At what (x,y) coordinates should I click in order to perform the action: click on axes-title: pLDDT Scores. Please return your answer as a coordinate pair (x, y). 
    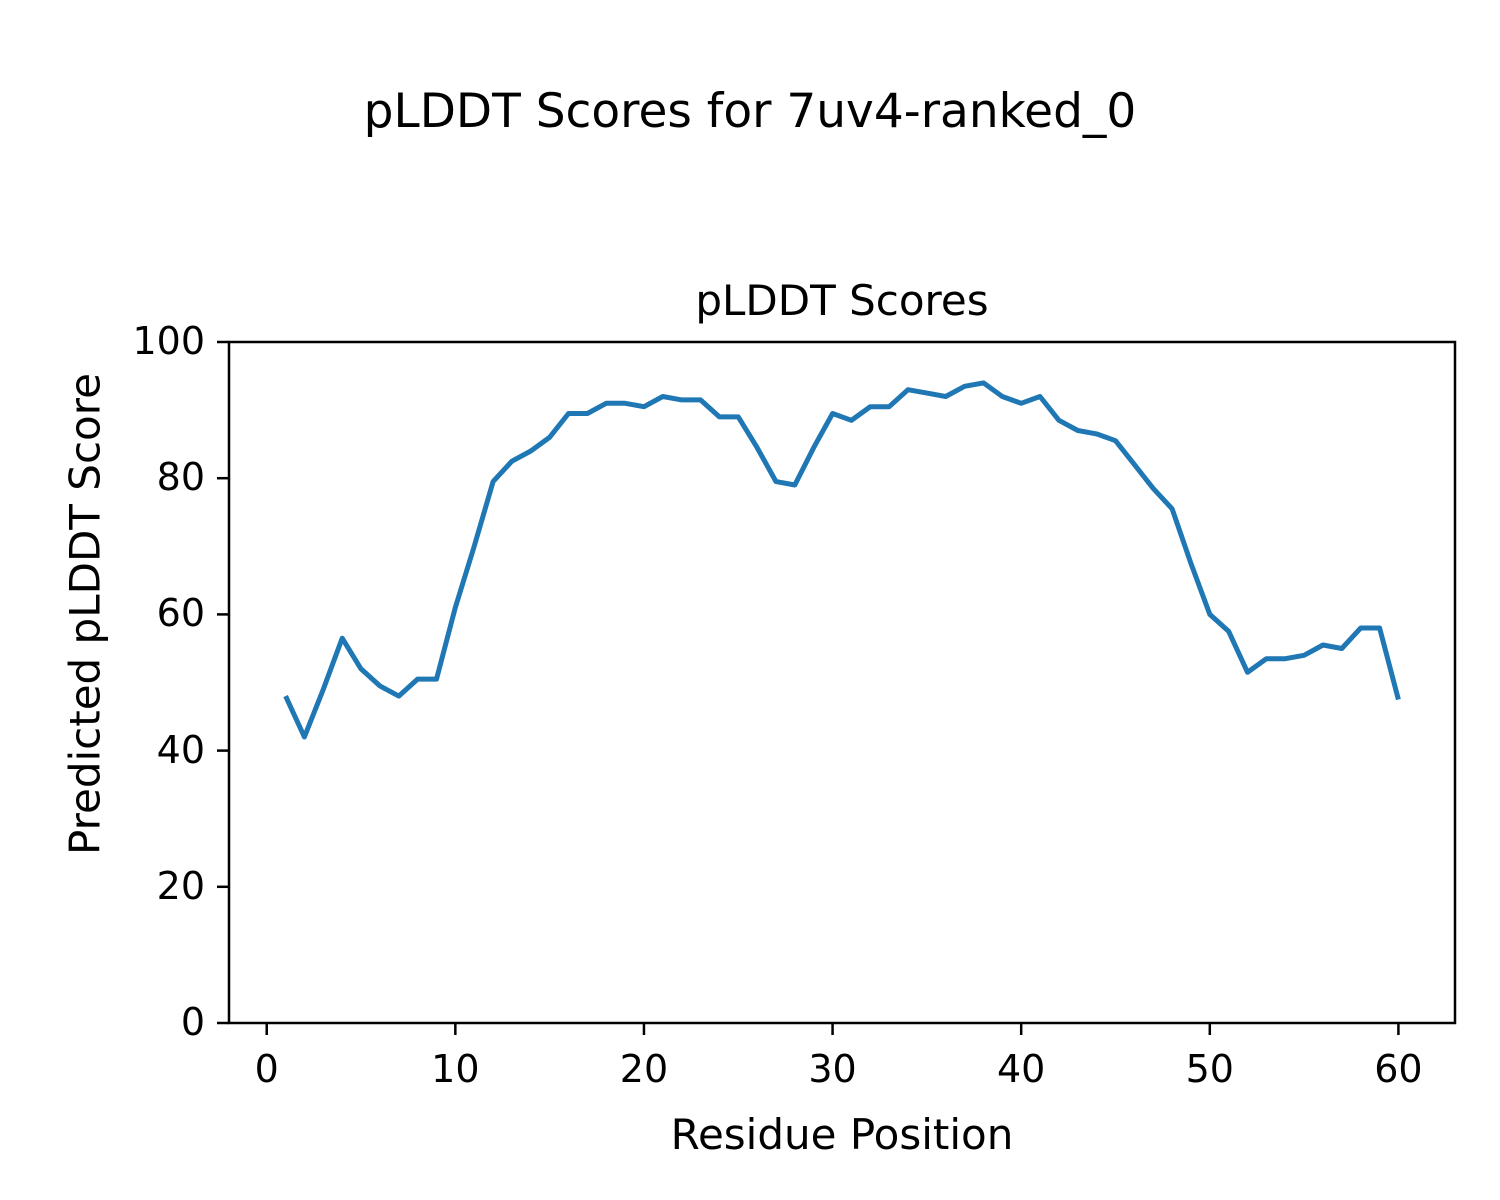
    Looking at the image, I should click on (842, 300).